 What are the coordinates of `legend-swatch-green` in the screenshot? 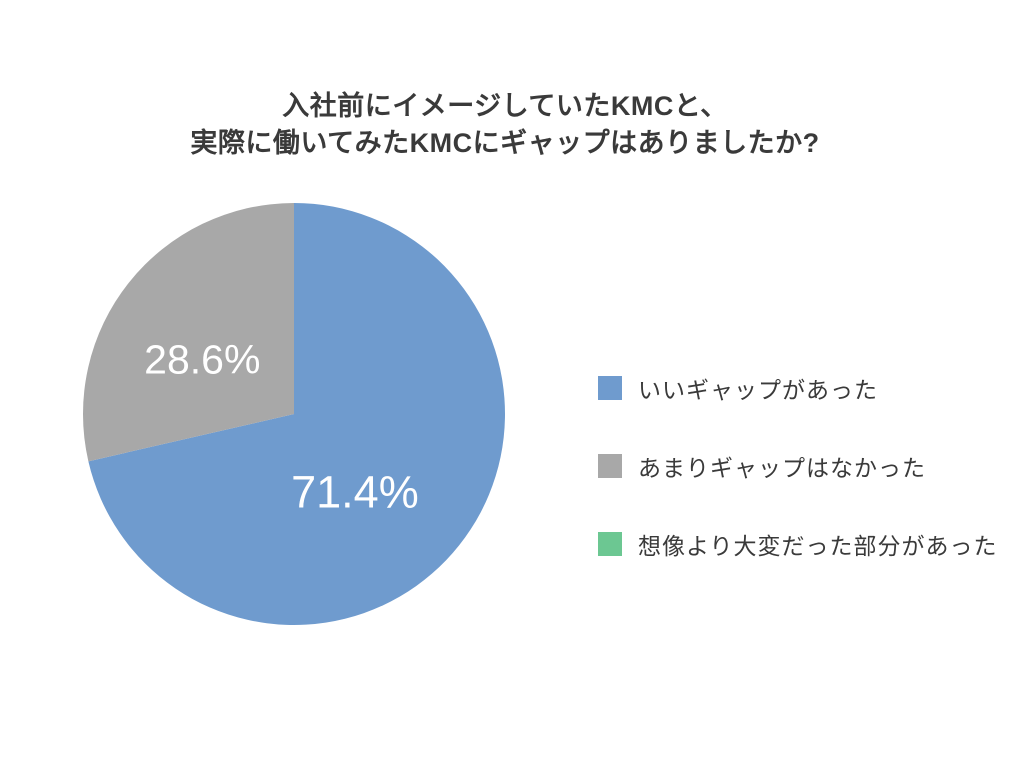 It's located at (610, 544).